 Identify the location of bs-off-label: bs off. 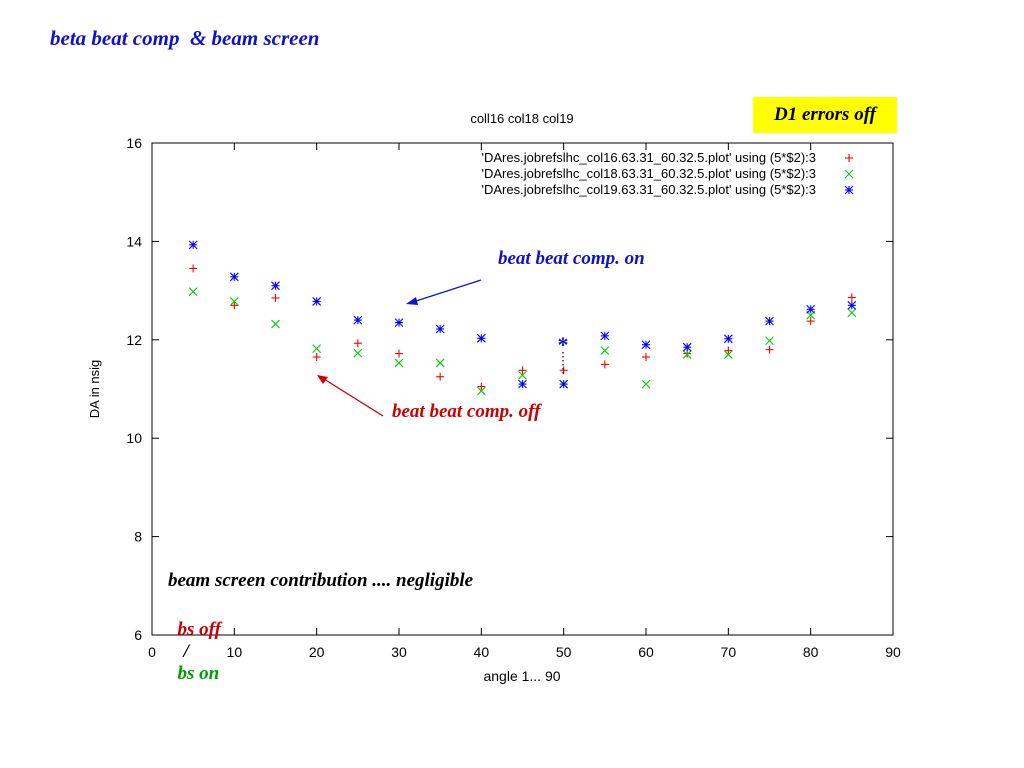
(199, 629).